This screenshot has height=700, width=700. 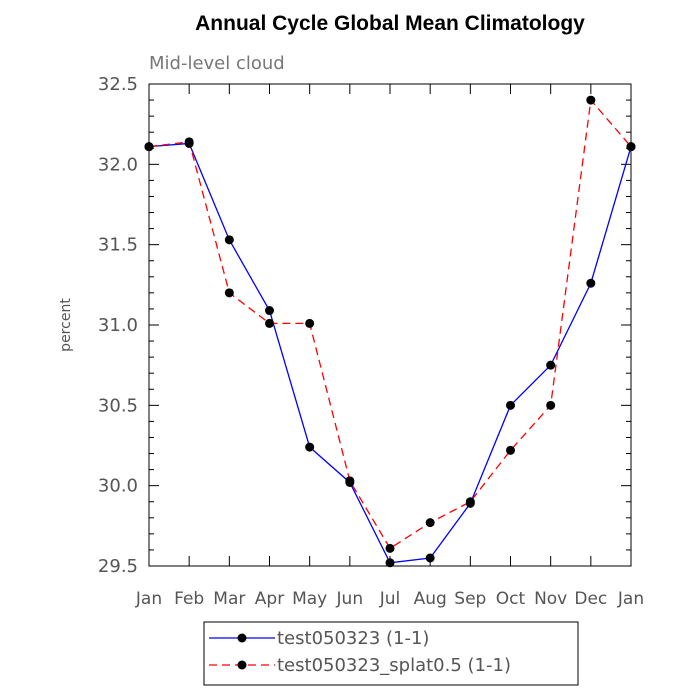 What do you see at coordinates (189, 599) in the screenshot?
I see `x-tick-label: Feb` at bounding box center [189, 599].